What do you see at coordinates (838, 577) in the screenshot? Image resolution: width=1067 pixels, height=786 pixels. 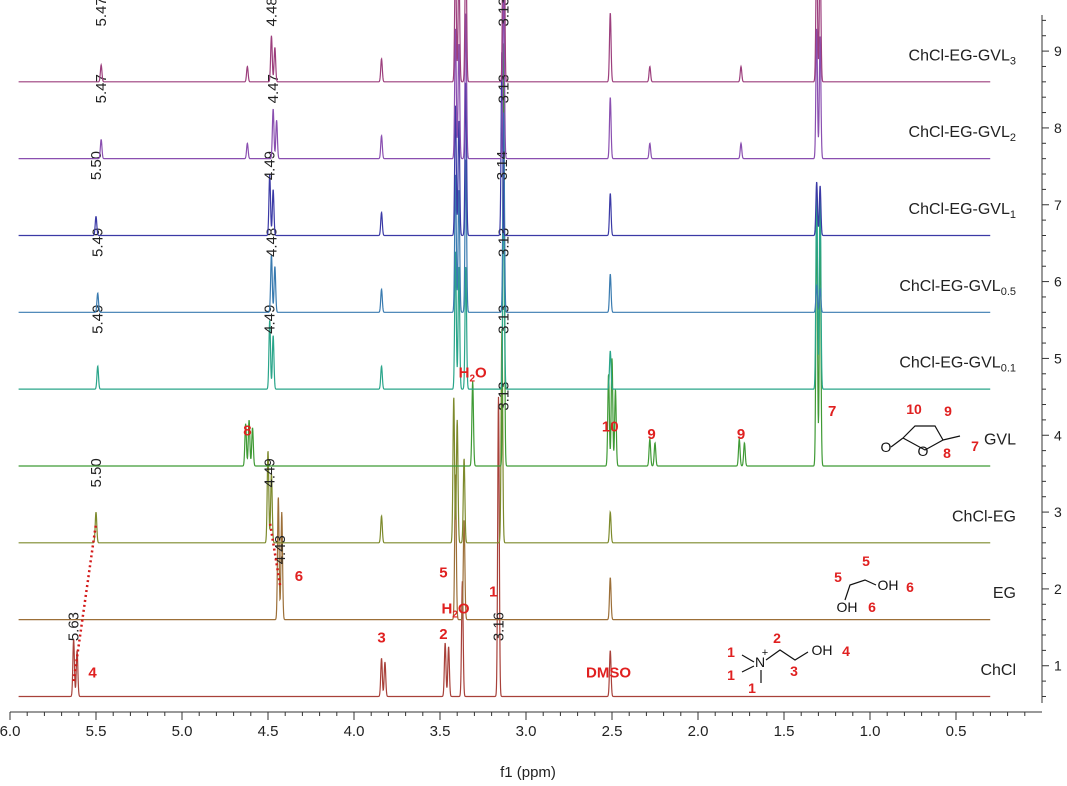 I see `structure-position-label: 5` at bounding box center [838, 577].